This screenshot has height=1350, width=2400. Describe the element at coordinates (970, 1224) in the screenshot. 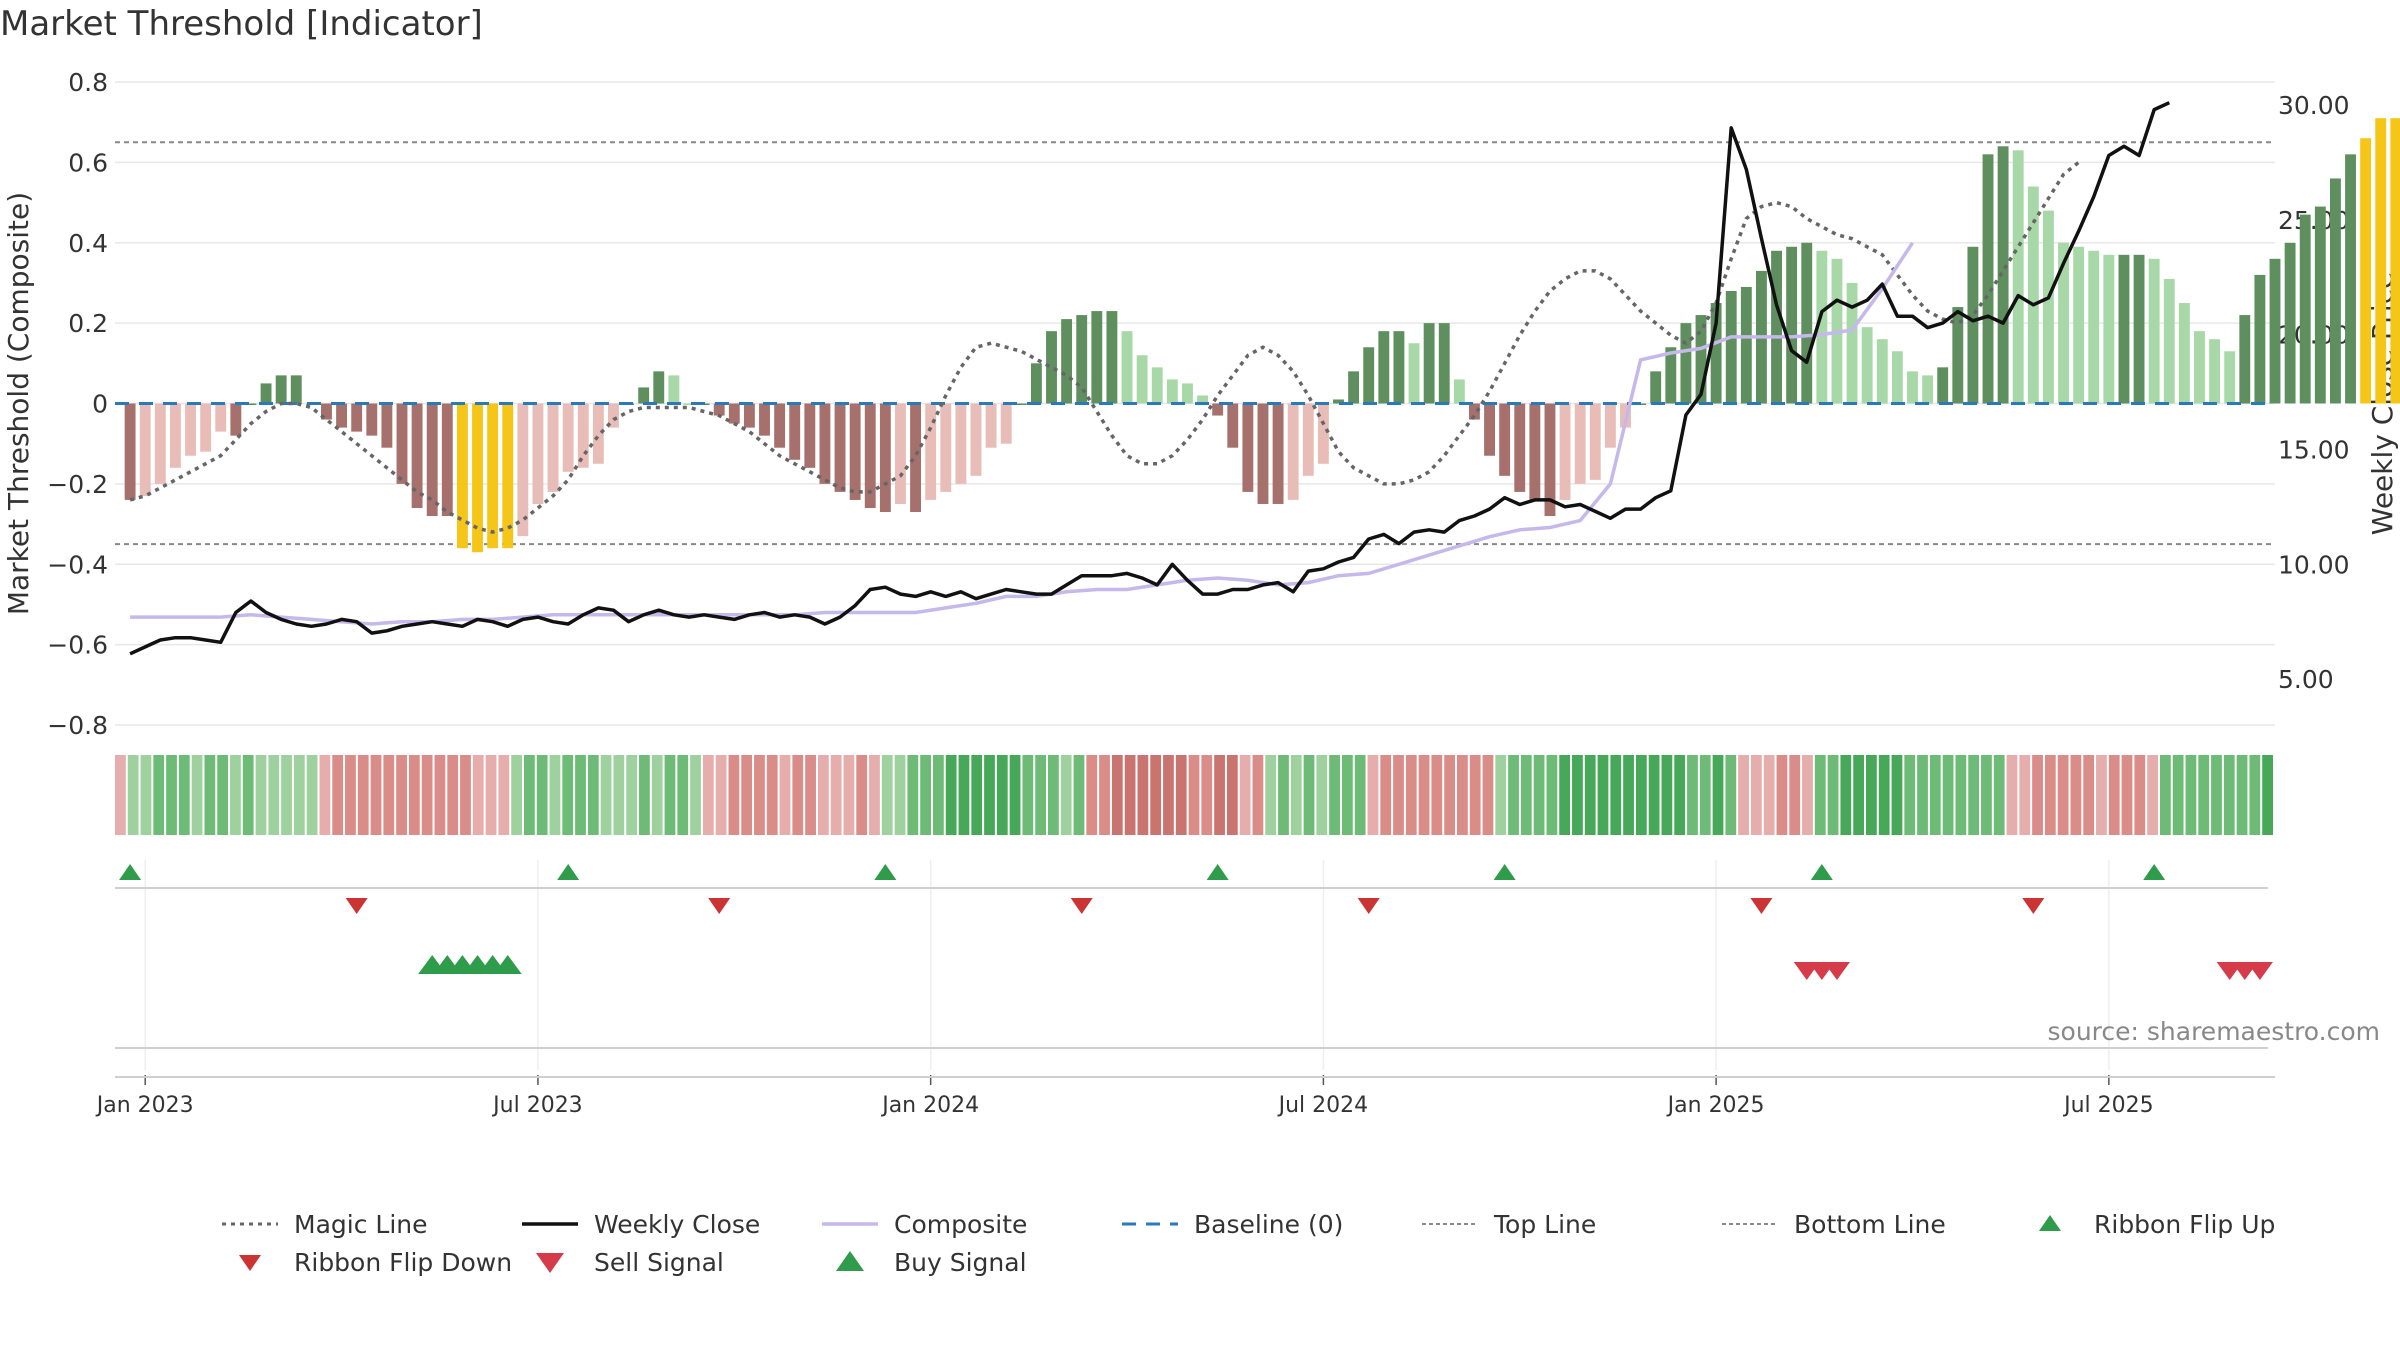

I see `legend-item-composite: Composite` at that location.